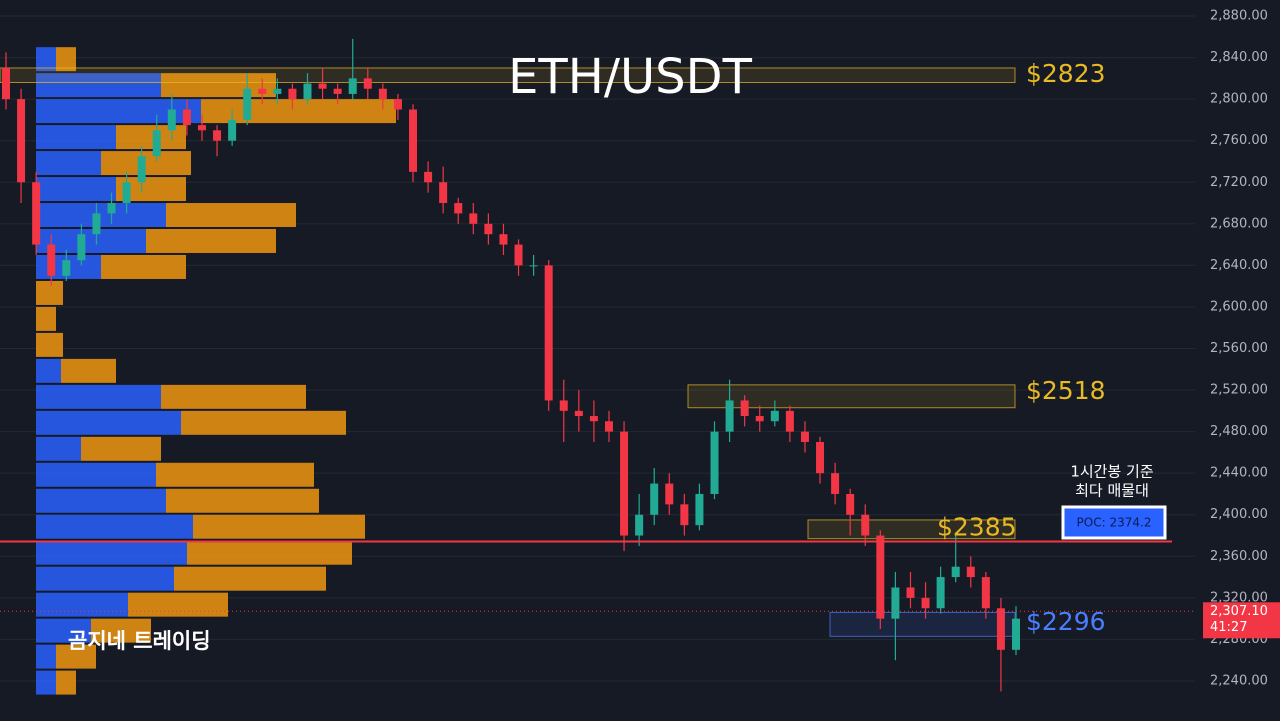  What do you see at coordinates (1114, 523) in the screenshot?
I see `poc-label: POC: 2374.2` at bounding box center [1114, 523].